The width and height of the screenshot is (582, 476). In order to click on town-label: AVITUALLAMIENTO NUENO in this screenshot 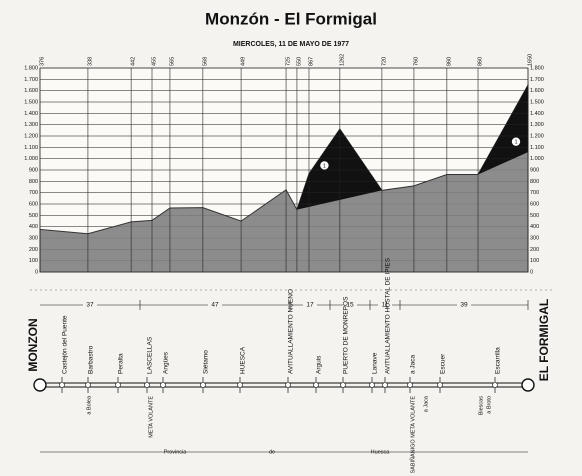, I will do `click(291, 331)`.